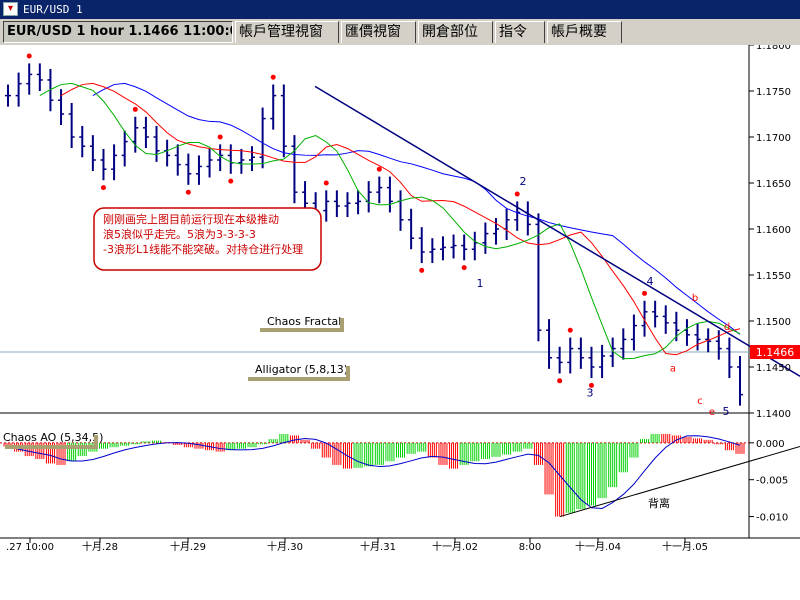 The width and height of the screenshot is (800, 600). I want to click on price-tick-label: 1.1500, so click(773, 322).